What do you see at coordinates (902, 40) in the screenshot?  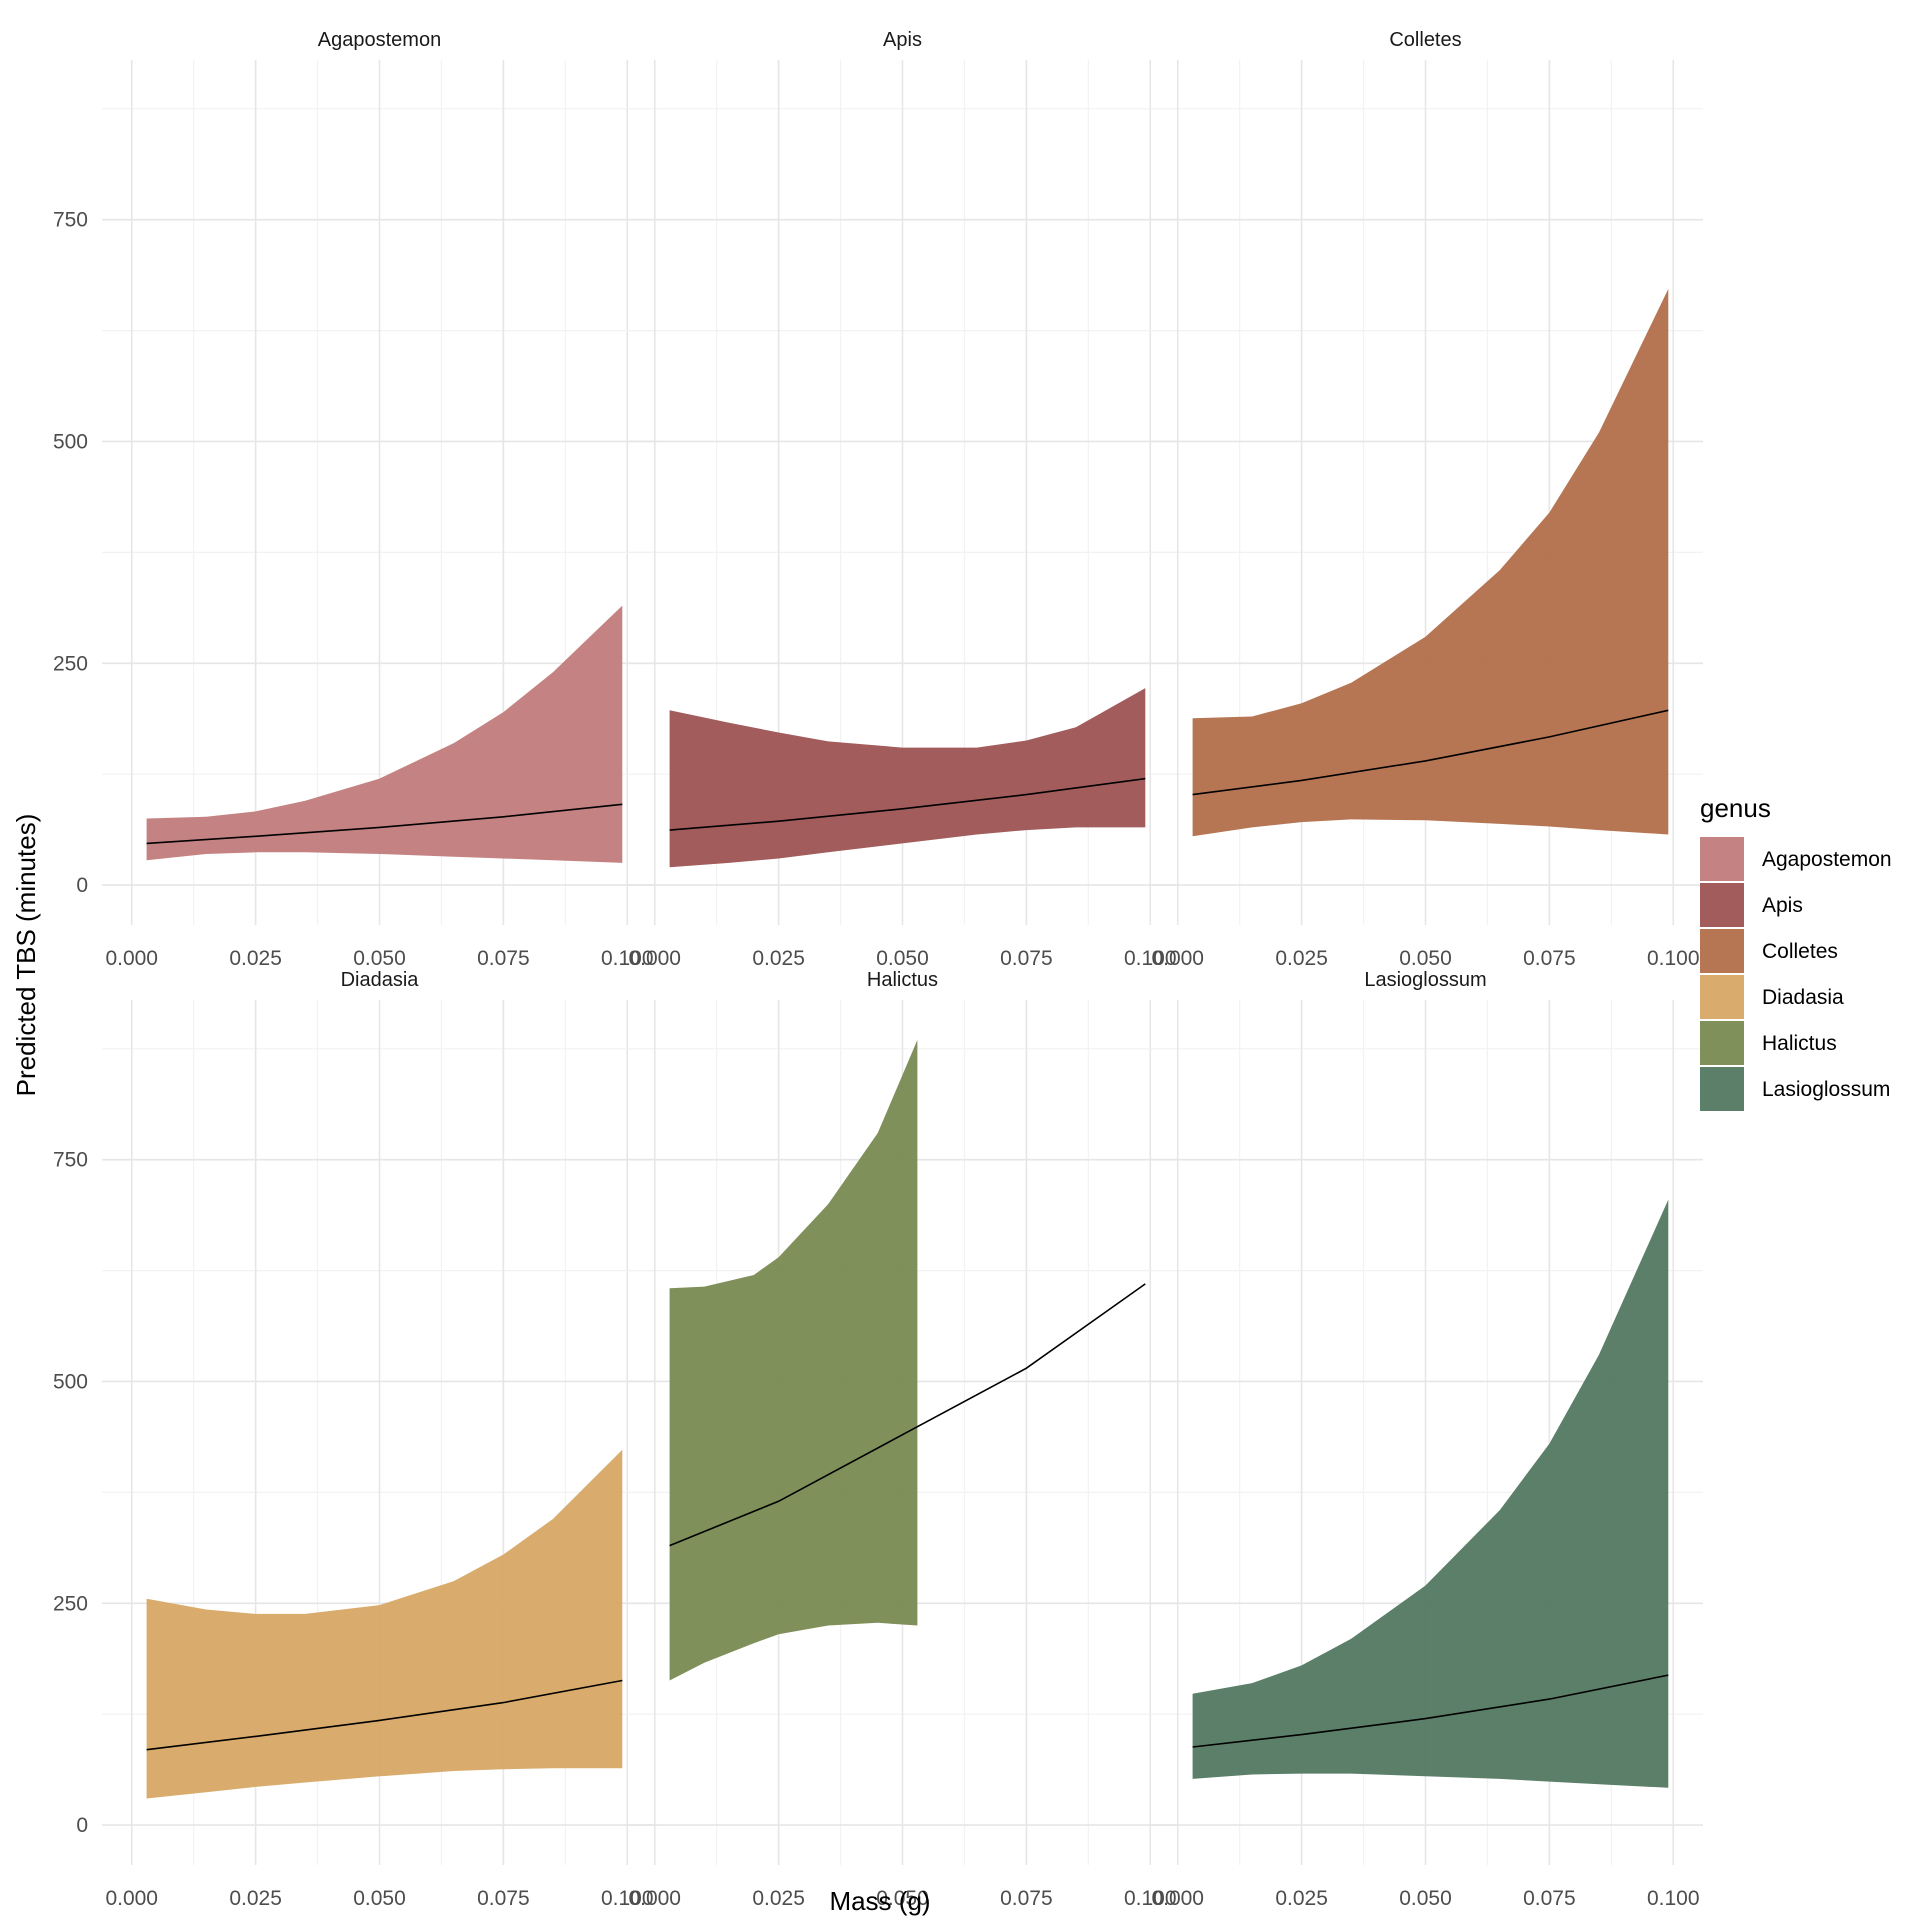 I see `facet-title: Apis` at bounding box center [902, 40].